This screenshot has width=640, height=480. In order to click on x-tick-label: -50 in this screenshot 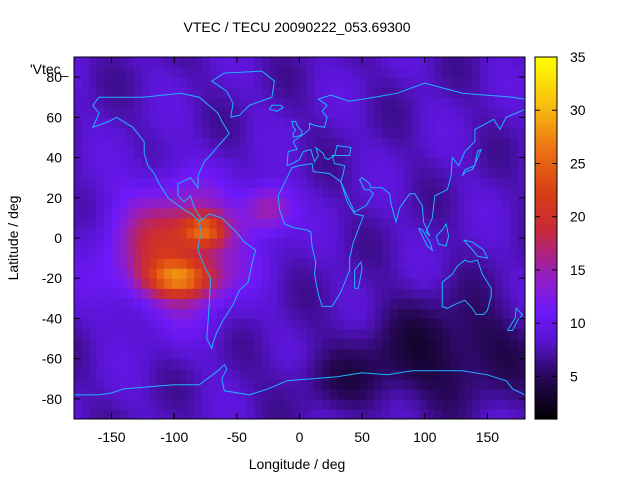, I will do `click(237, 437)`.